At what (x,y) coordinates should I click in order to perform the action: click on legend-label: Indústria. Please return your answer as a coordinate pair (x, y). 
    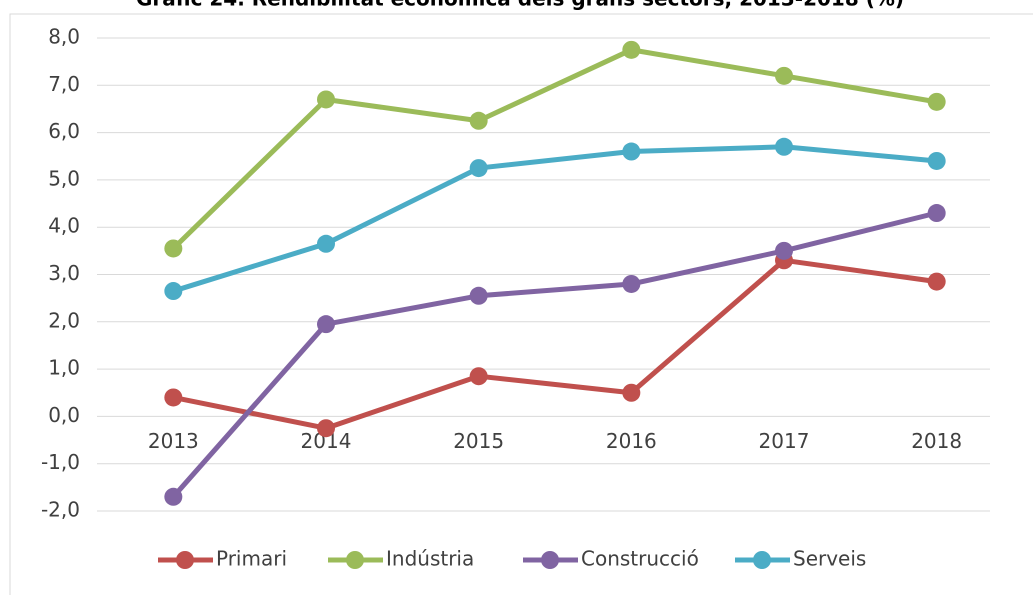
    Looking at the image, I should click on (430, 559).